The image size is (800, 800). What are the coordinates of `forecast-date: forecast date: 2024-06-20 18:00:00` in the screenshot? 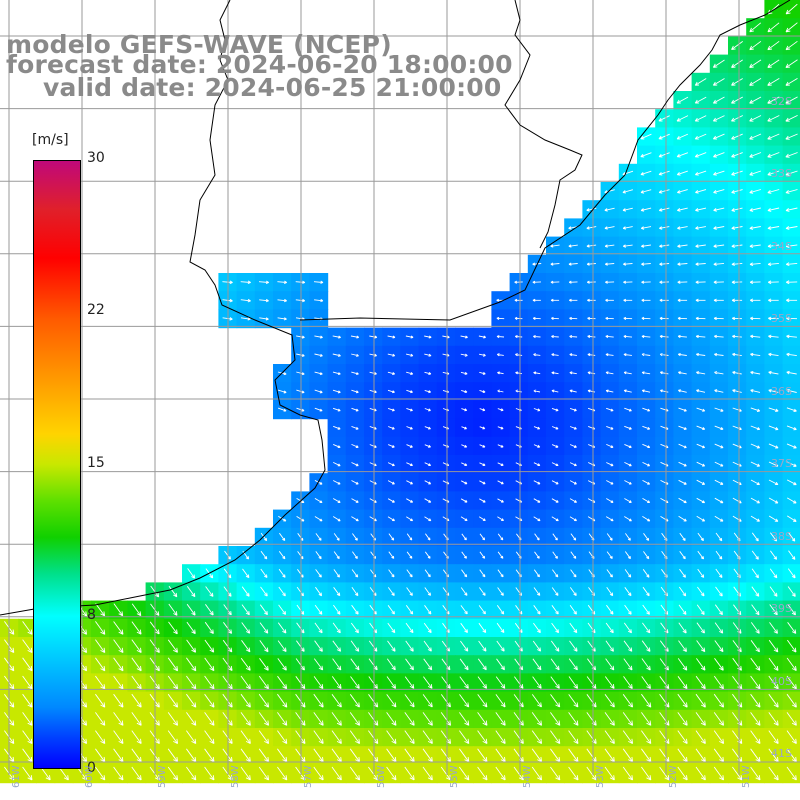 It's located at (259, 64).